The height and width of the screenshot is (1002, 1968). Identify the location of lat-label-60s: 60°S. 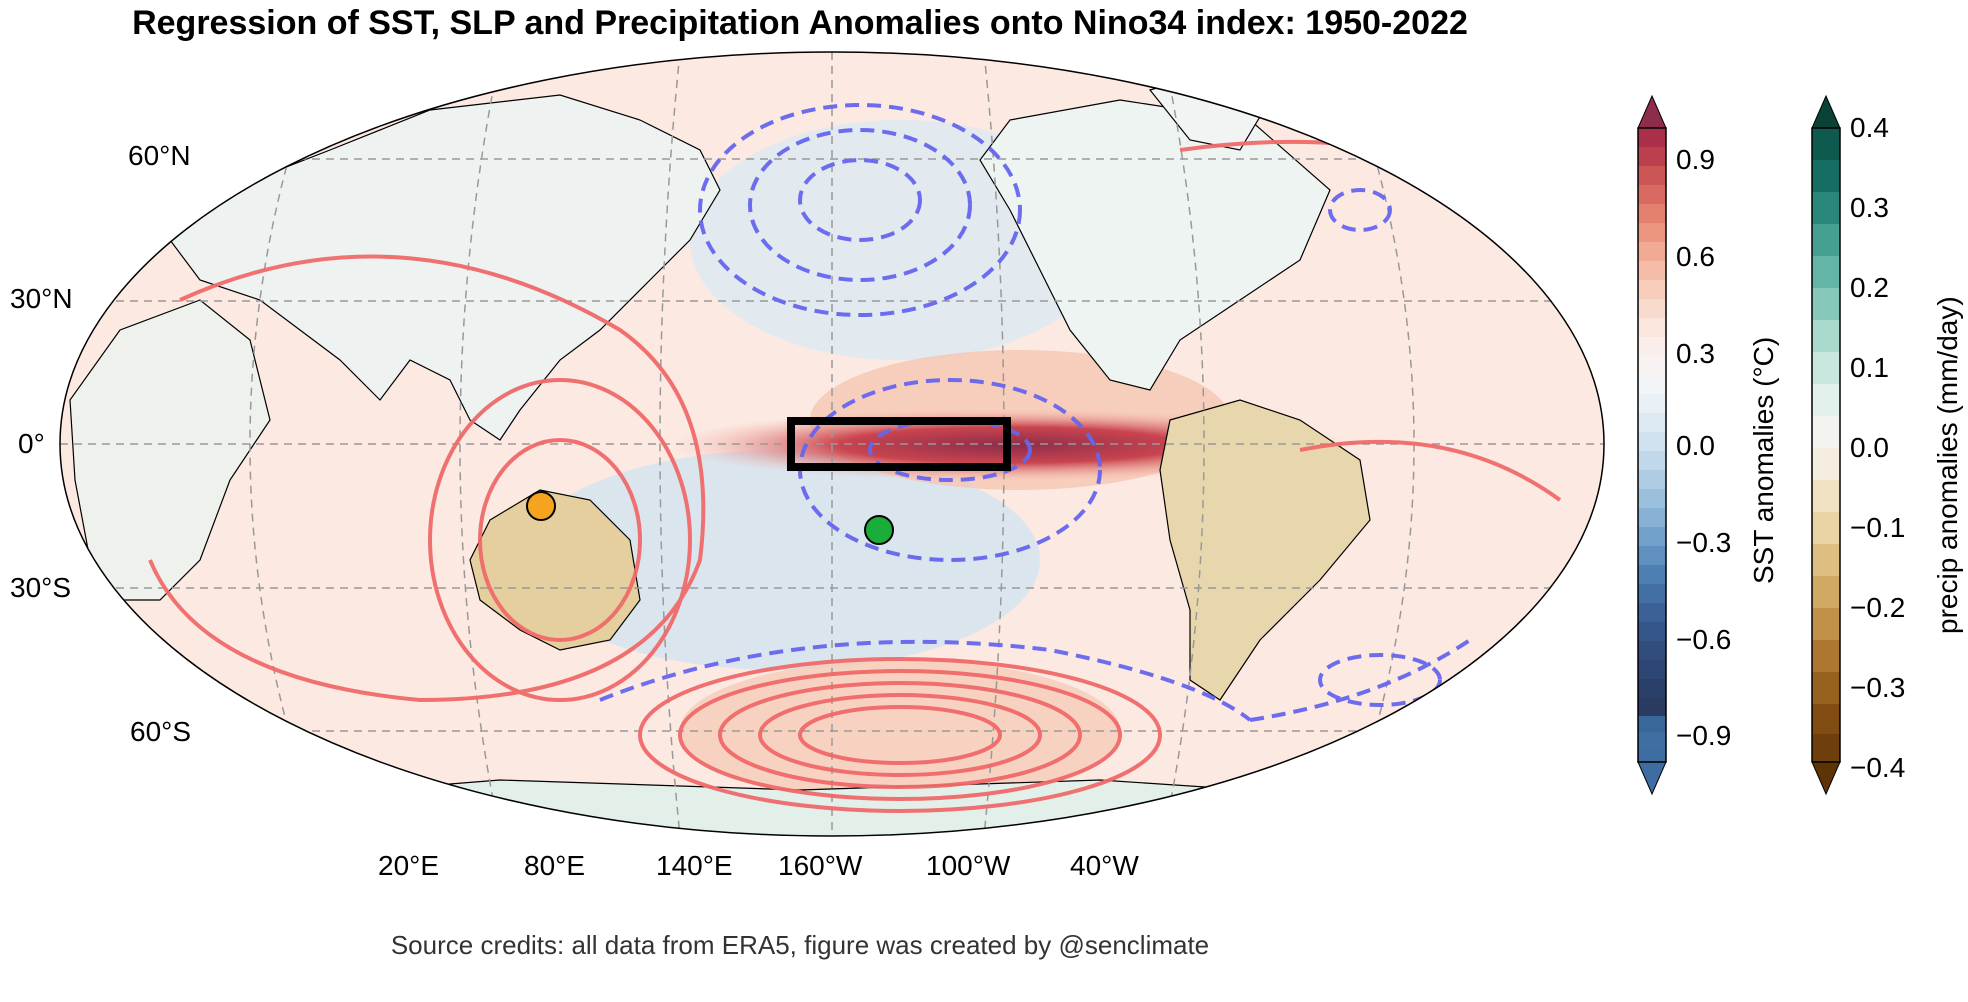
(161, 731).